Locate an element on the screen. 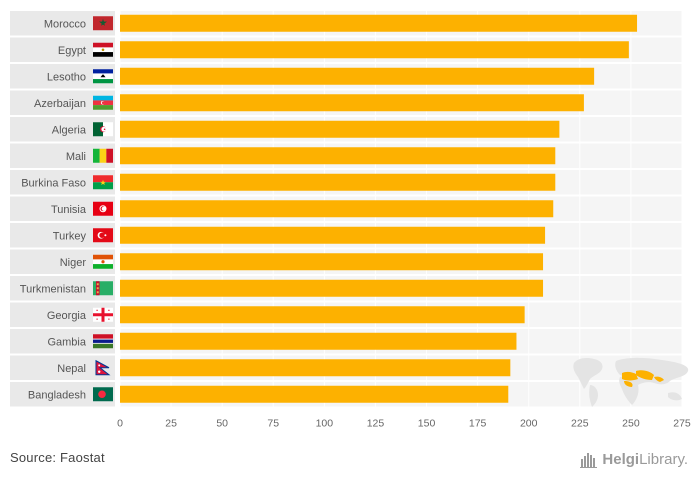 This screenshot has width=700, height=483. x-tick-label: 225 is located at coordinates (580, 424).